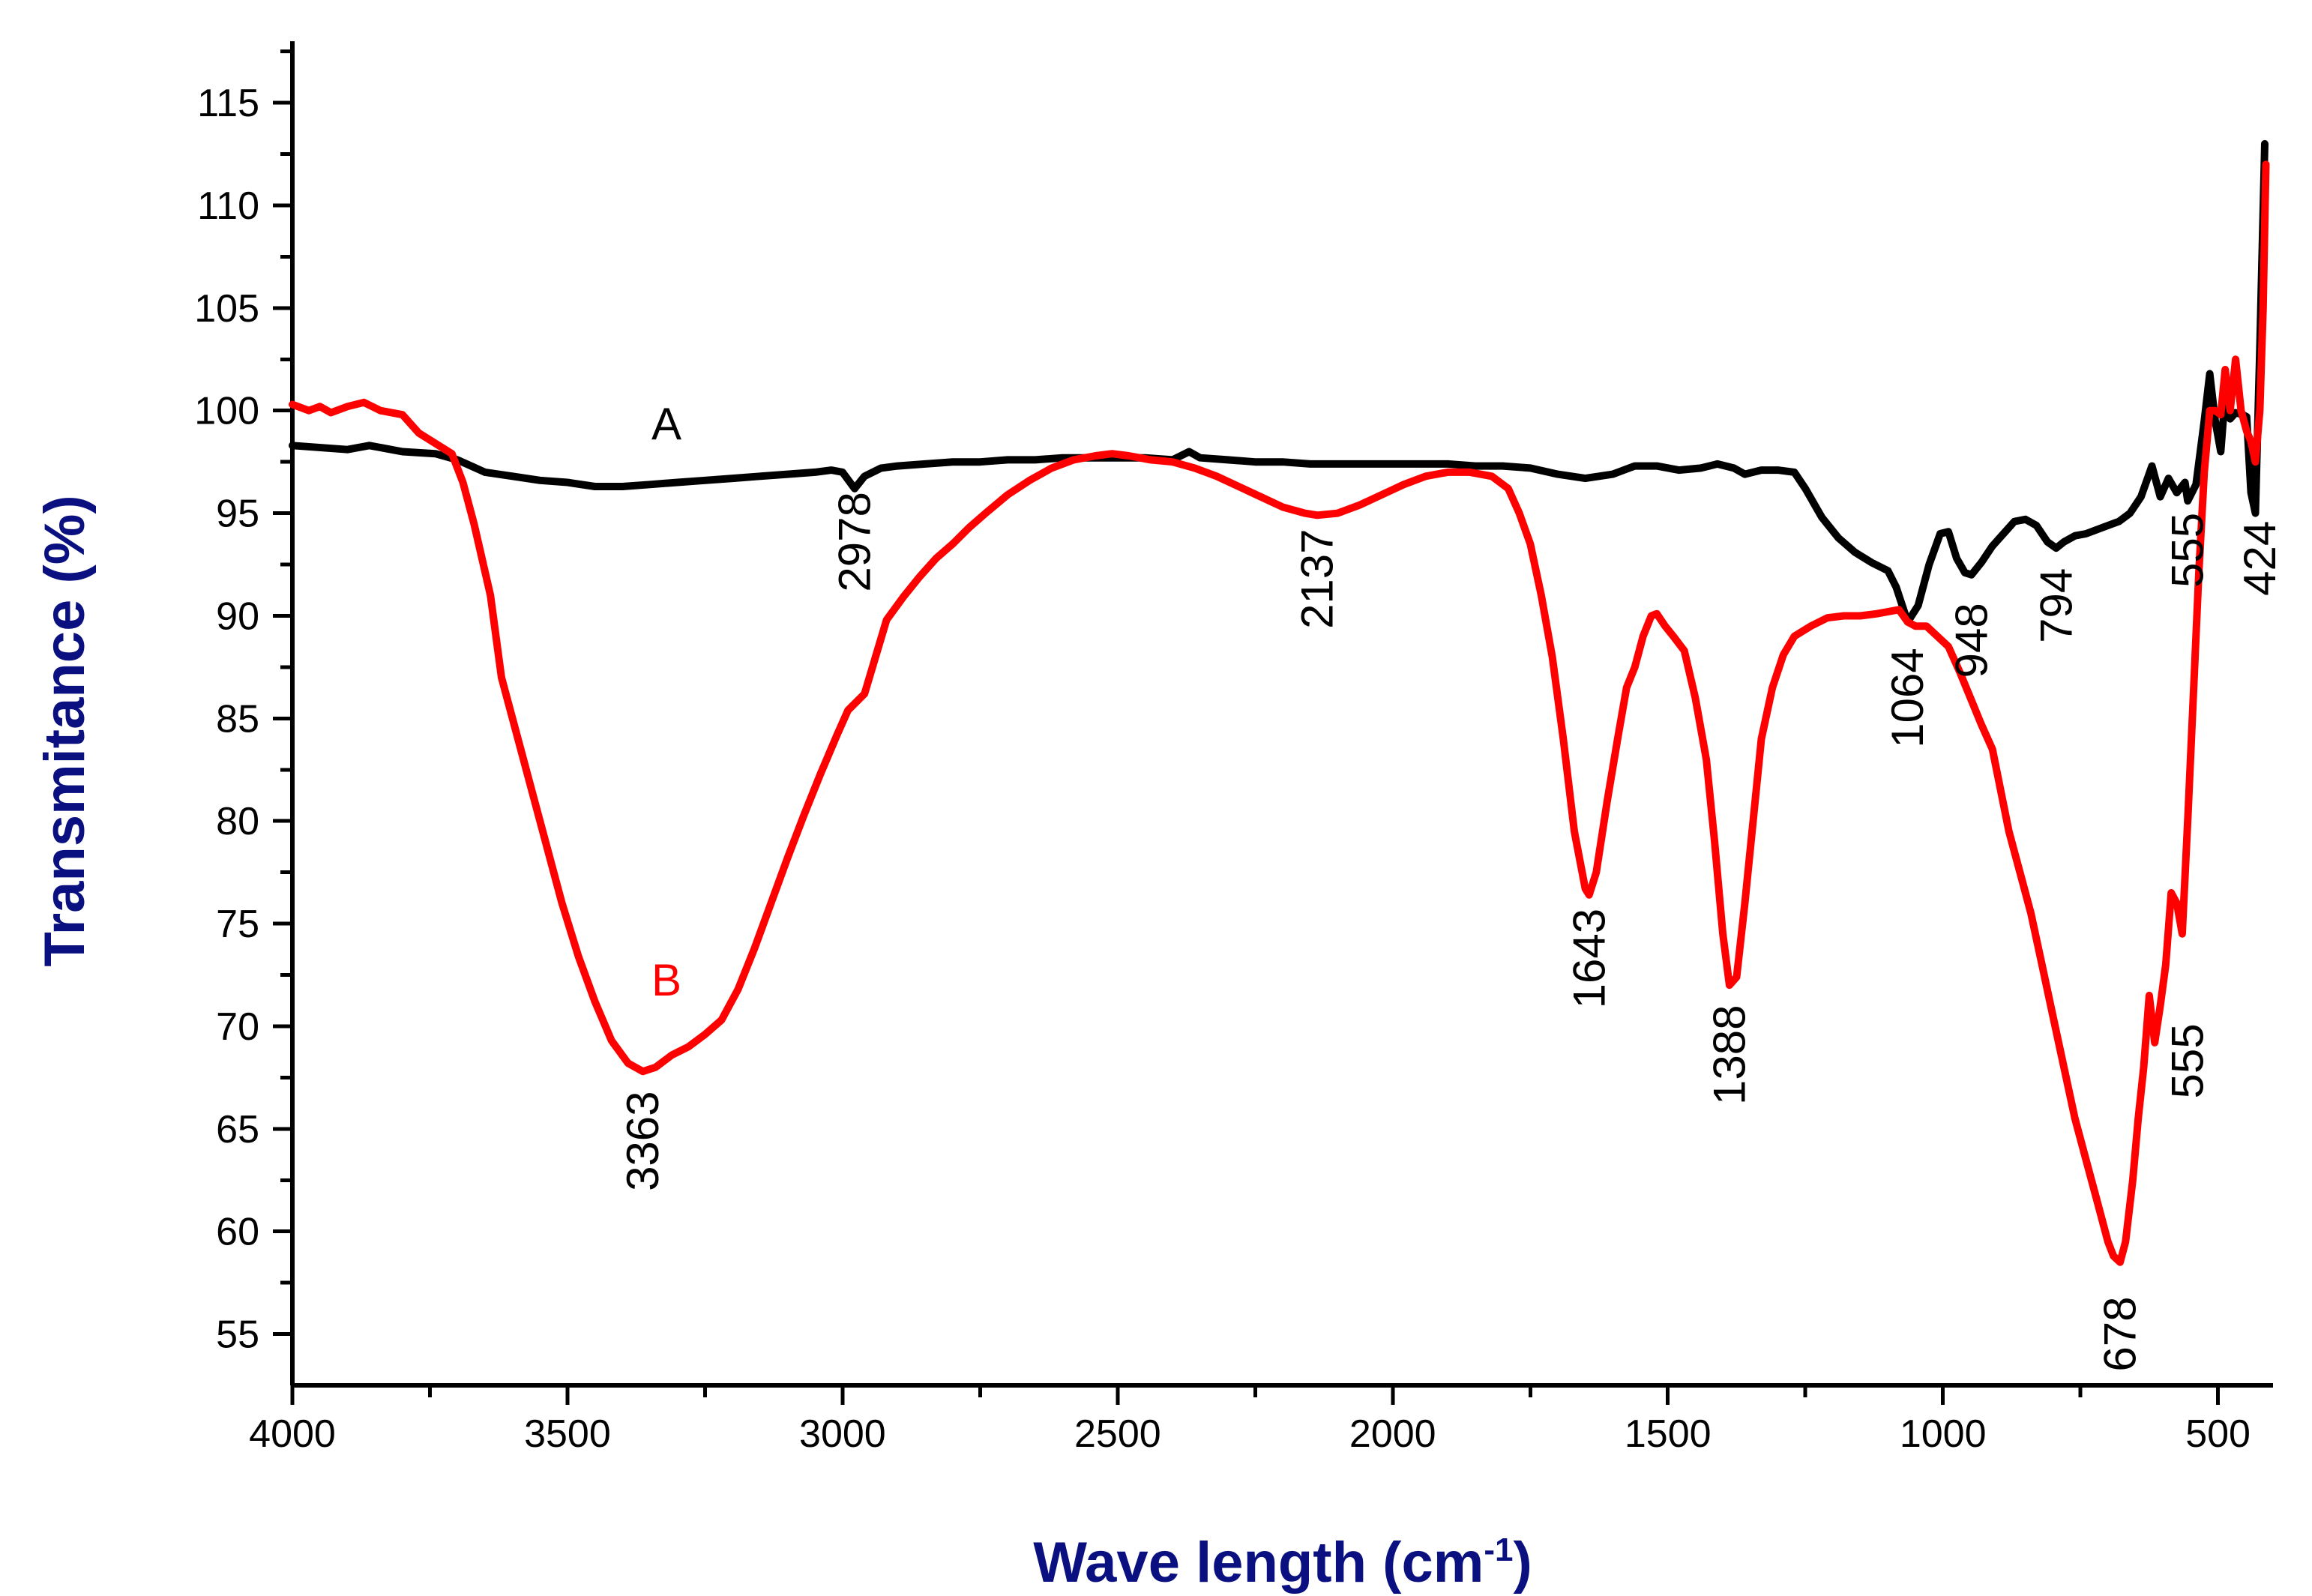 This screenshot has height=1596, width=2312. Describe the element at coordinates (237, 616) in the screenshot. I see `y-tick-label: 90` at that location.